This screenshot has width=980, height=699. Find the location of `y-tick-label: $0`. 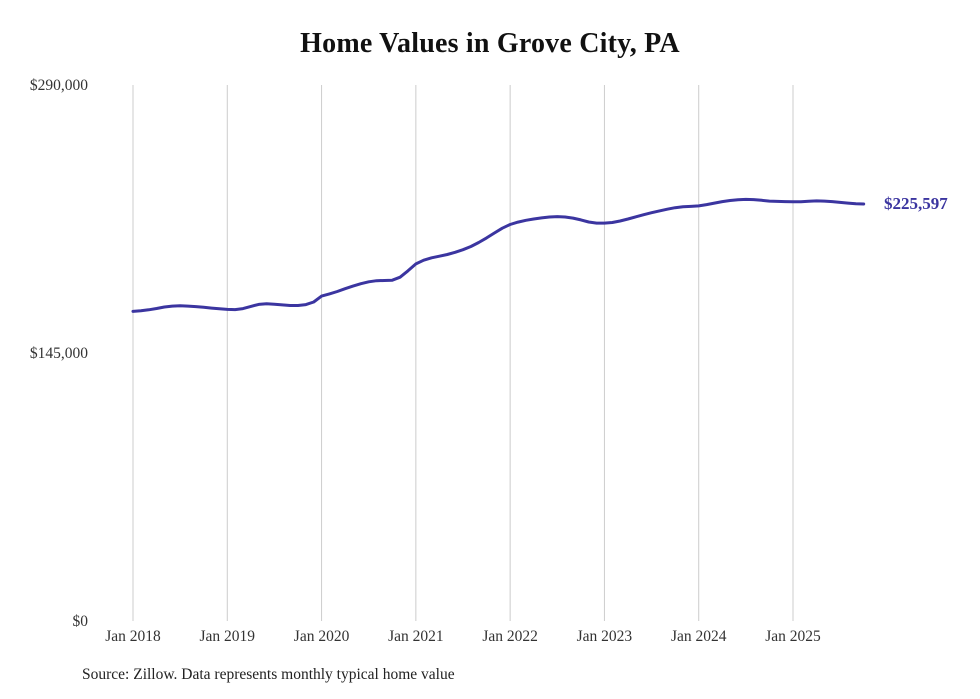

y-tick-label: $0 is located at coordinates (81, 621).